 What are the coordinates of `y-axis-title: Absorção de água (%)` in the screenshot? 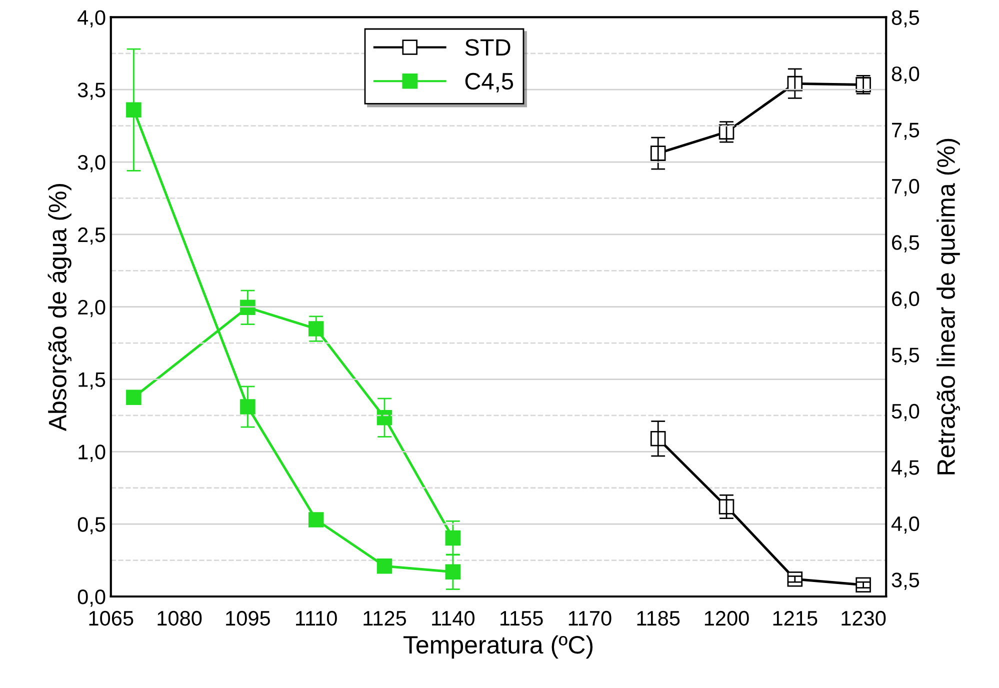 It's located at (60, 308).